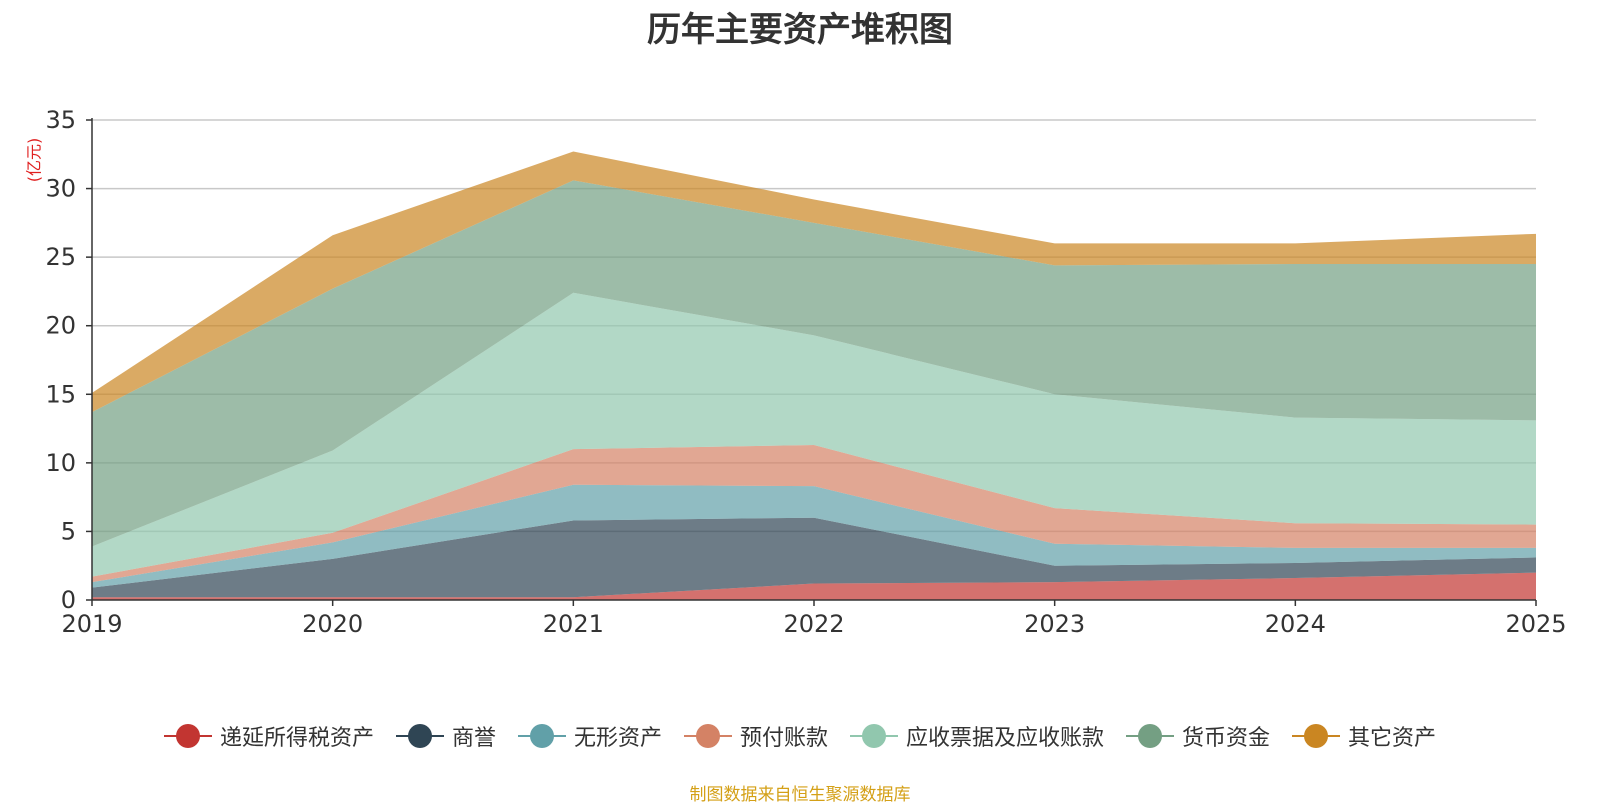  Describe the element at coordinates (573, 624) in the screenshot. I see `x-tick-label: 2021` at that location.